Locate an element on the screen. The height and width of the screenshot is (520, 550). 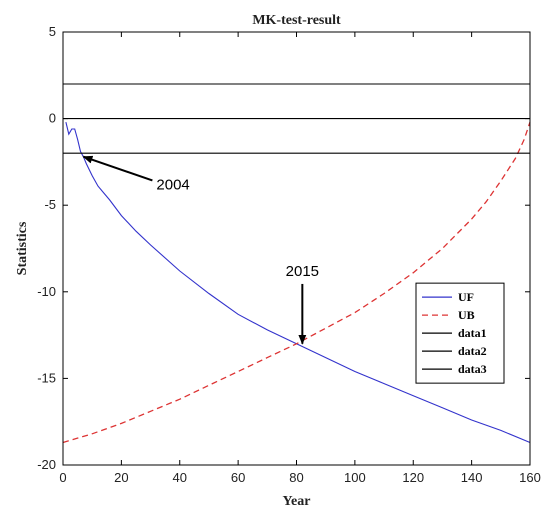
x-tick-label-140: 140 is located at coordinates (472, 477).